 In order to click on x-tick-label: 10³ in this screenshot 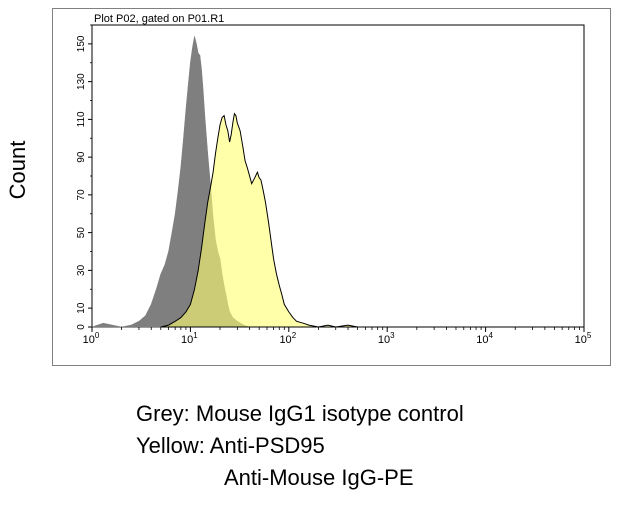, I will do `click(386, 338)`.